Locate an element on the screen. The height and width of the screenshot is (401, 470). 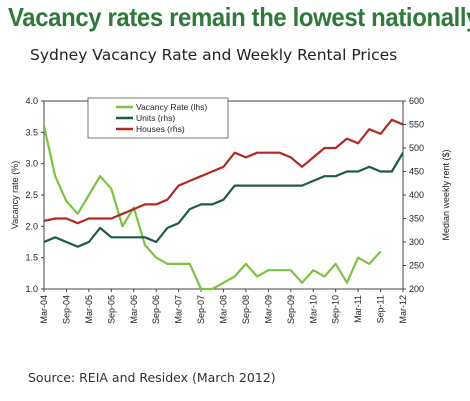
x-tick-label: Mar-12 is located at coordinates (403, 309).